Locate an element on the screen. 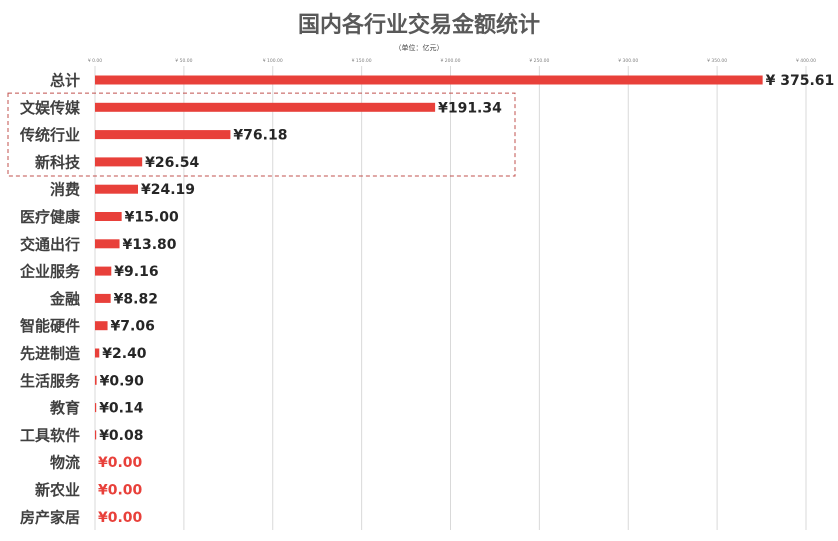 The height and width of the screenshot is (541, 838). category-label: 传统行业 is located at coordinates (49, 135).